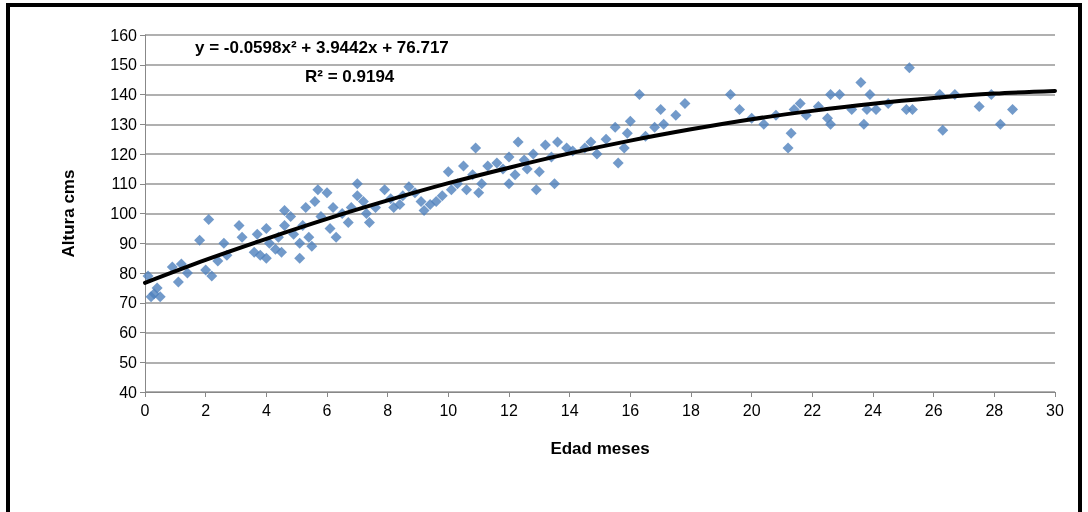  Describe the element at coordinates (266, 410) in the screenshot. I see `x-tick-label: 4` at that location.